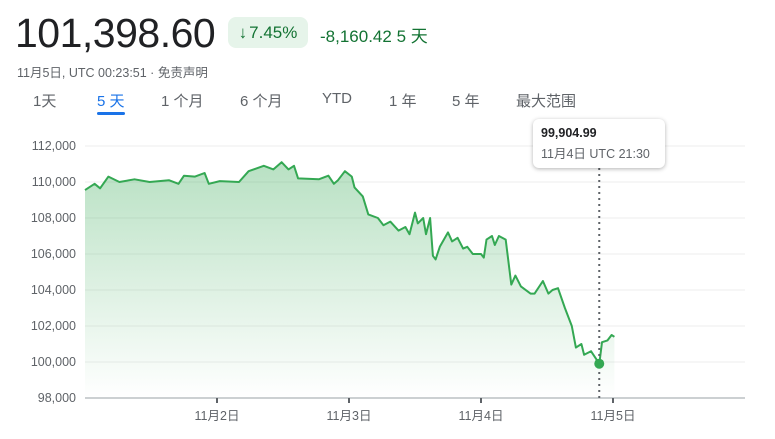 The width and height of the screenshot is (775, 439). Describe the element at coordinates (53, 218) in the screenshot. I see `y-tick-label: 108,000` at that location.